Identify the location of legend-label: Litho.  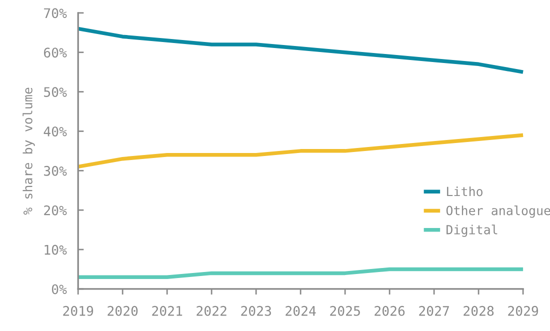
(465, 191).